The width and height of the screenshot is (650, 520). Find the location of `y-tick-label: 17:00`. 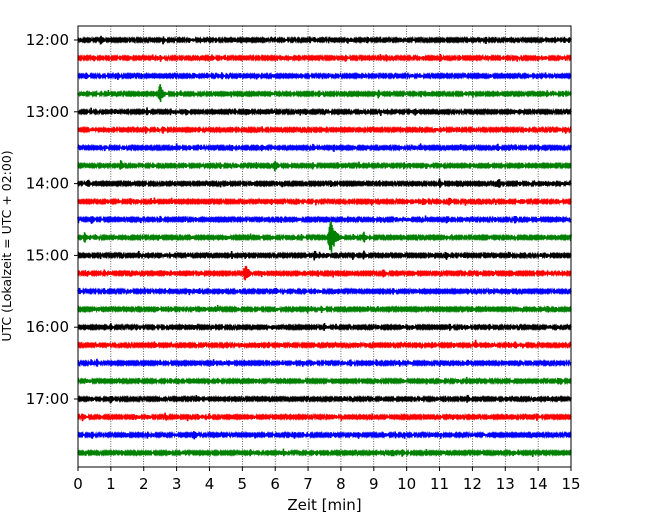

y-tick-label: 17:00 is located at coordinates (47, 399).